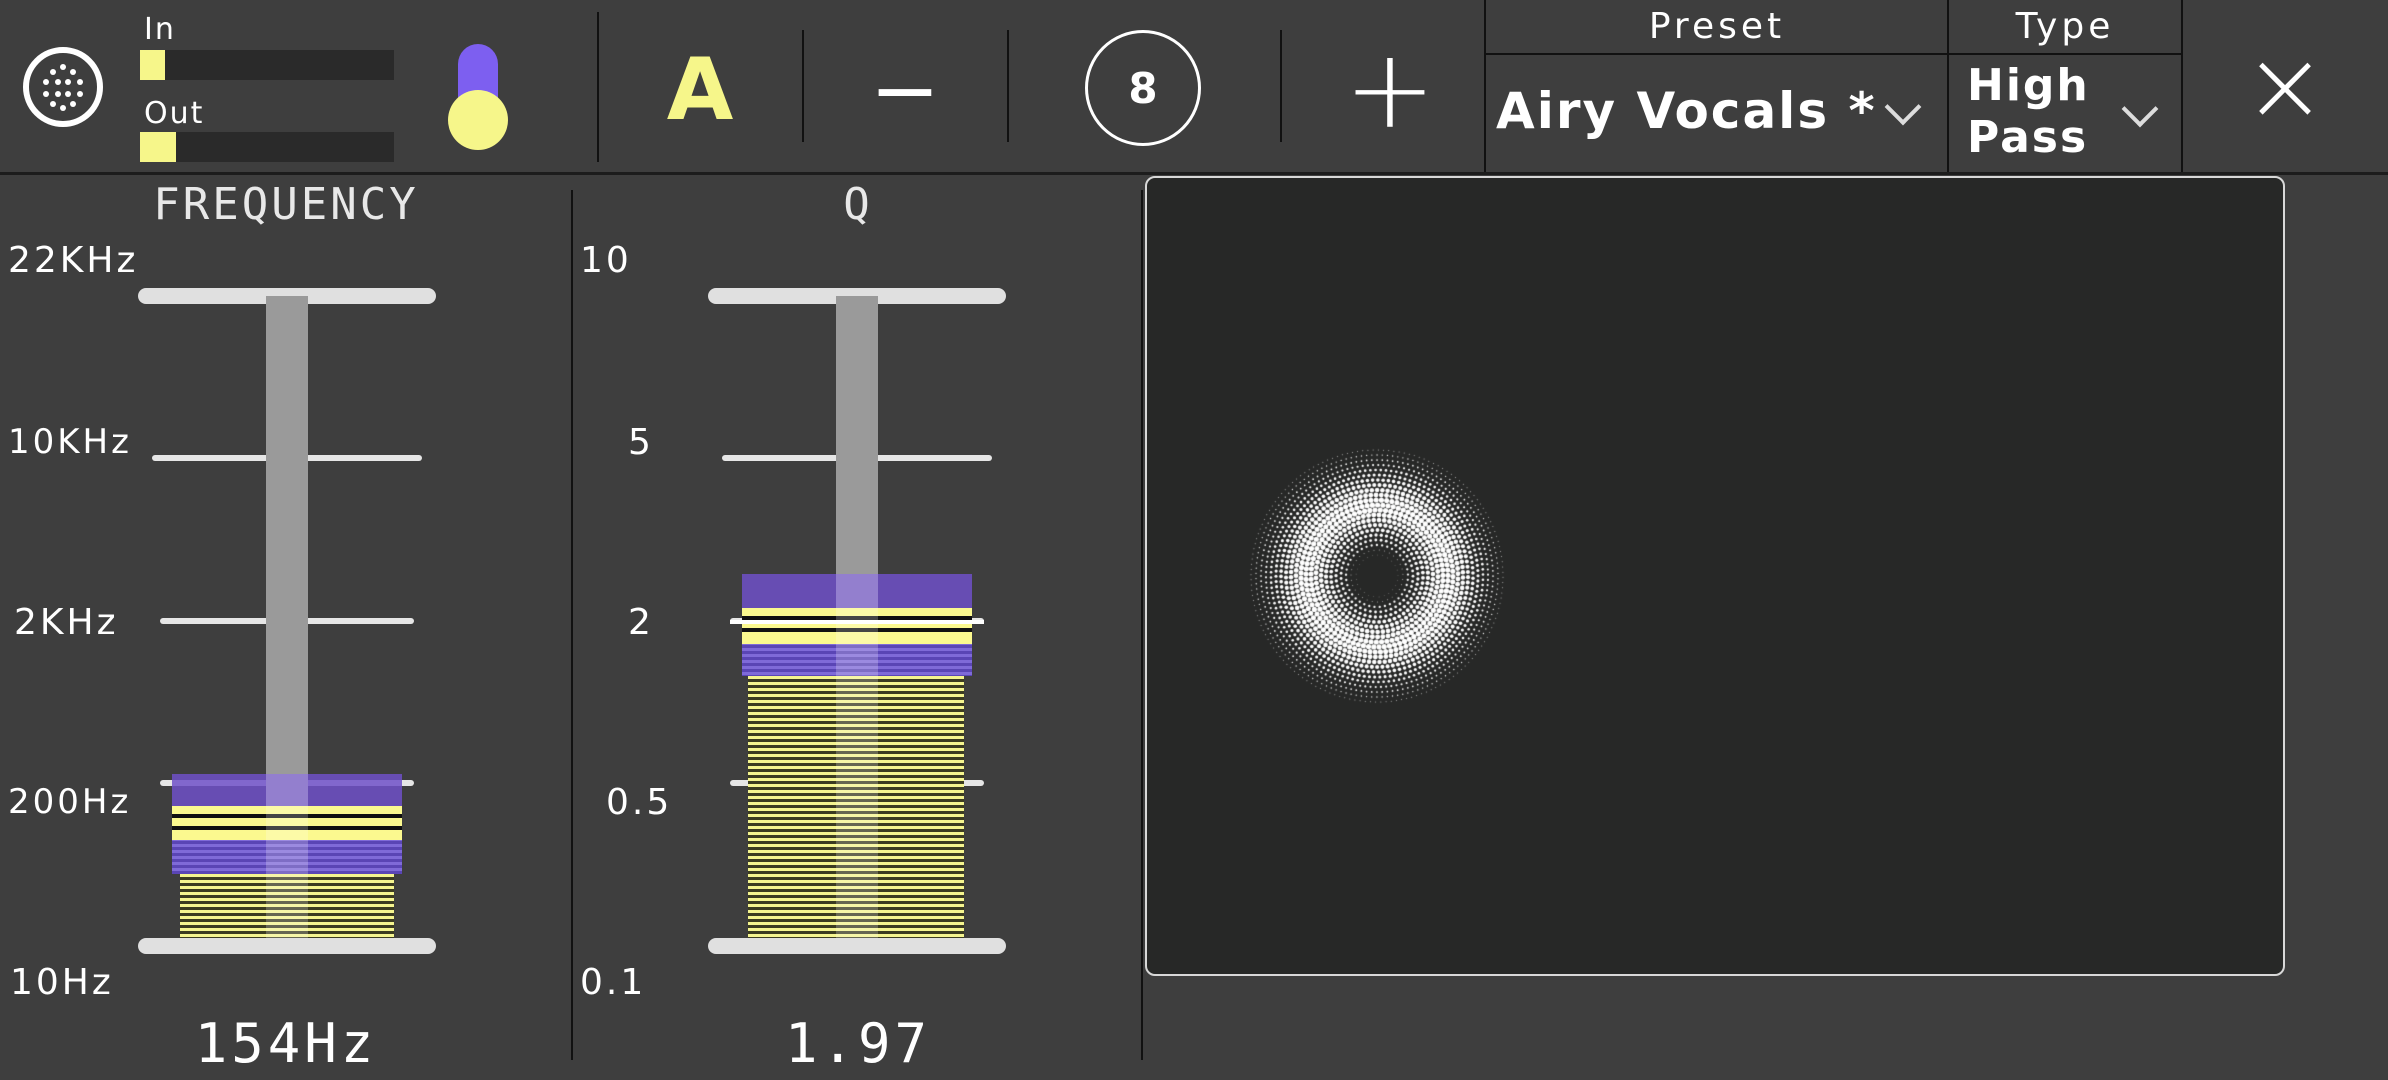  I want to click on type-dropdown: Type High Pass, so click(2065, 86).